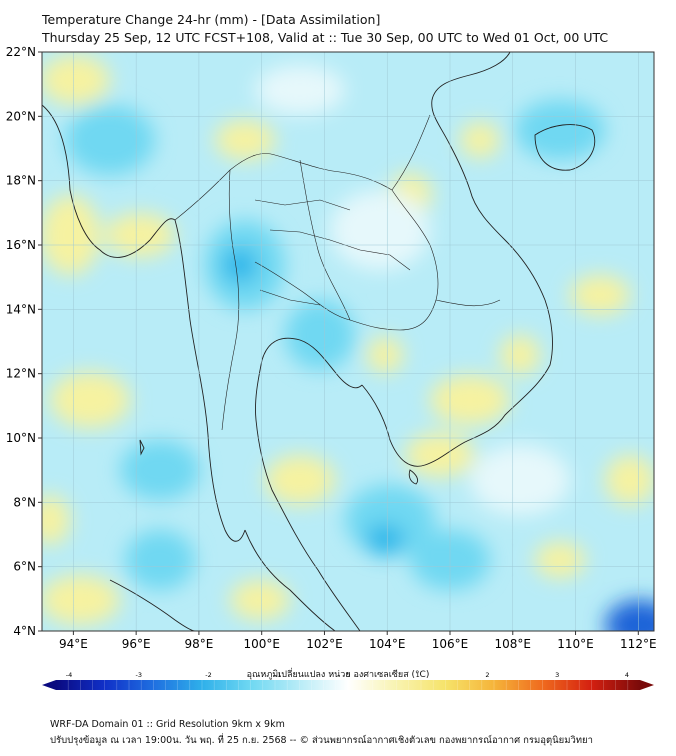 The width and height of the screenshot is (676, 756). Describe the element at coordinates (21, 245) in the screenshot. I see `lat-label: 16°N` at that location.